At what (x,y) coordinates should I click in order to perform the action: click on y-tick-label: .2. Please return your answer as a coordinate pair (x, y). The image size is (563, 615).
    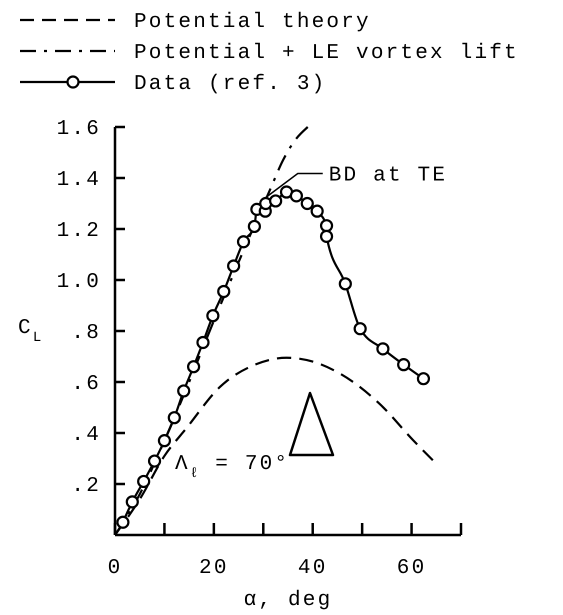
    Looking at the image, I should click on (86, 486).